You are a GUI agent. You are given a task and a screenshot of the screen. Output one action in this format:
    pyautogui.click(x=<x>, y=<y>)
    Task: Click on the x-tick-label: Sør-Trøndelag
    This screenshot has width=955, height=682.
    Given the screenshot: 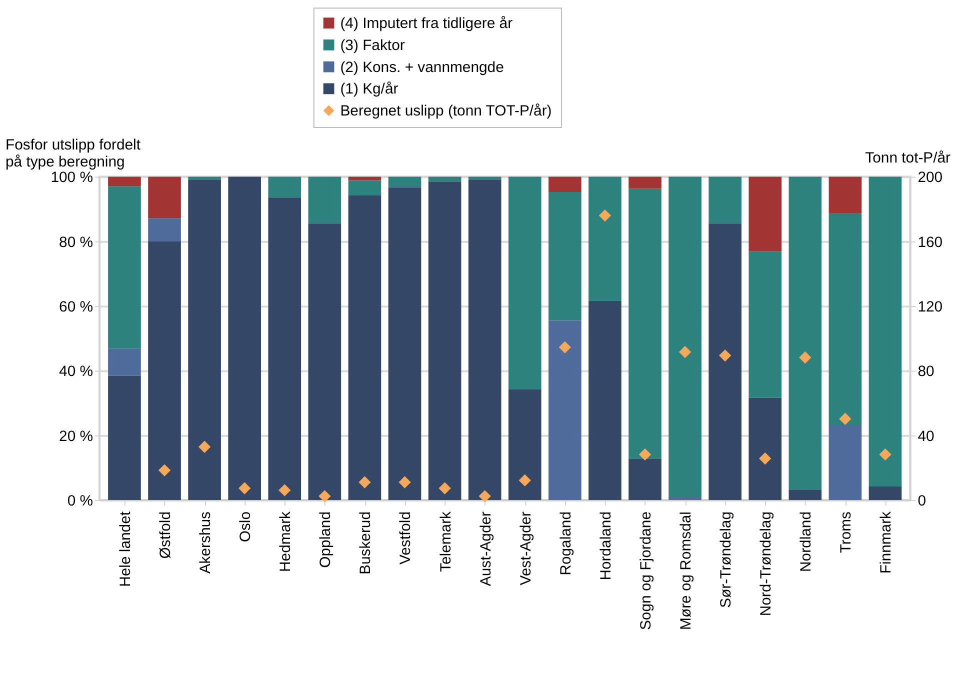 What is the action you would take?
    pyautogui.click(x=726, y=559)
    